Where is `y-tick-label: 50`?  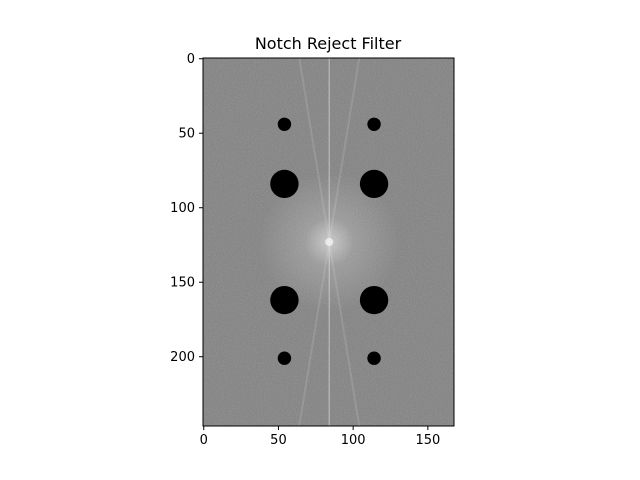
y-tick-label: 50 is located at coordinates (186, 134).